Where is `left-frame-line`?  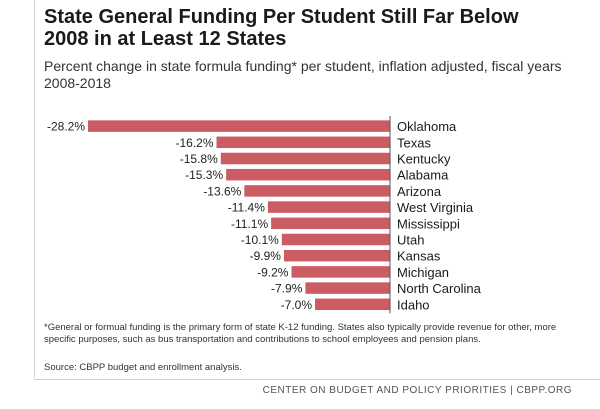 left-frame-line is located at coordinates (34, 189).